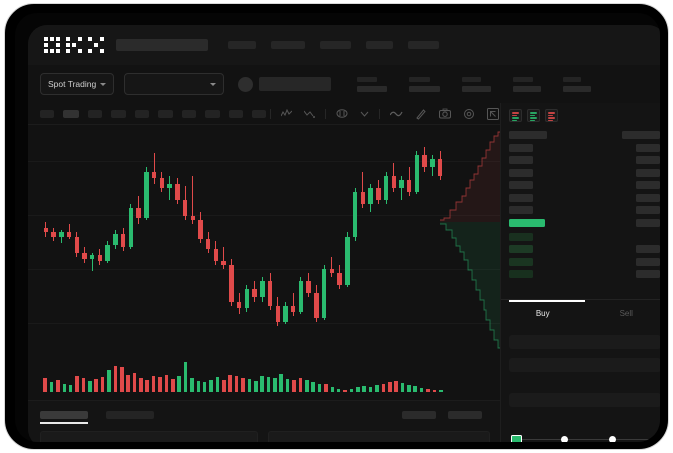 The height and width of the screenshot is (453, 673). Describe the element at coordinates (533, 115) in the screenshot. I see `orderbook-bids-icon` at that location.